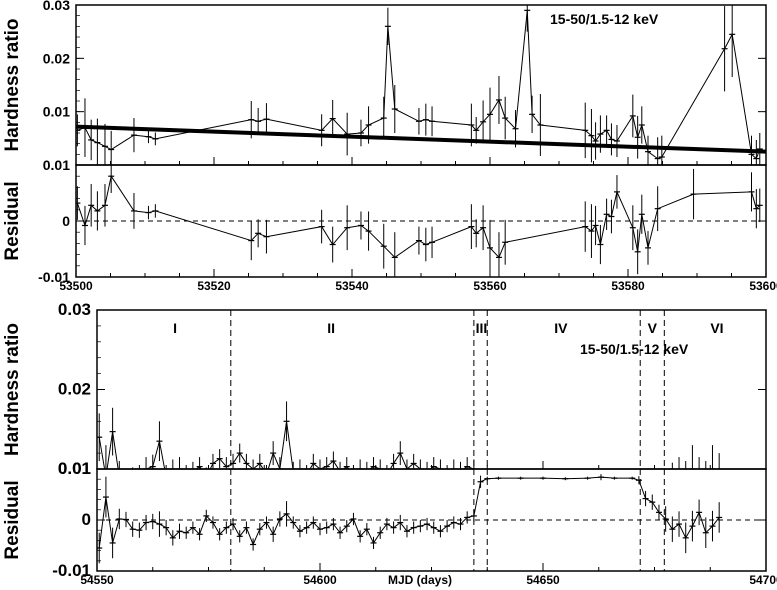  I want to click on x-tick-label: 53520, so click(214, 286).